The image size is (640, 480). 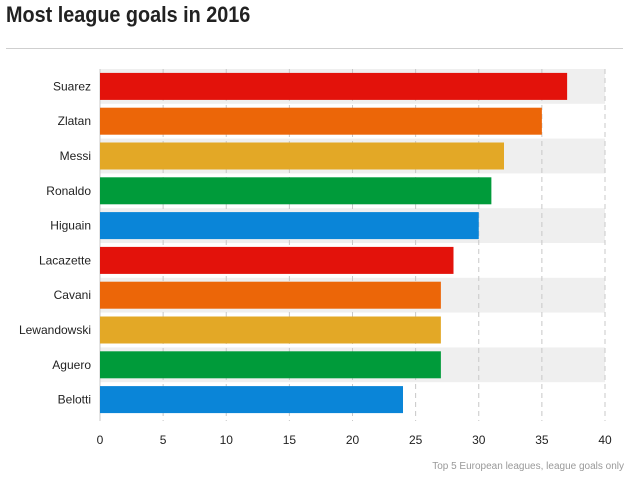 I want to click on bar-lacazette, so click(x=277, y=260).